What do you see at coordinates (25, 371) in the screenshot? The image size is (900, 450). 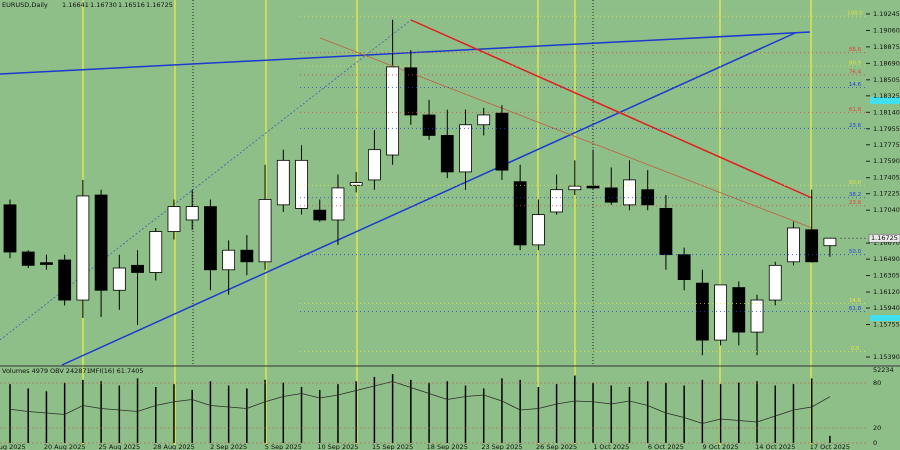 I see `indicator-label: Volumes 4979` at bounding box center [25, 371].